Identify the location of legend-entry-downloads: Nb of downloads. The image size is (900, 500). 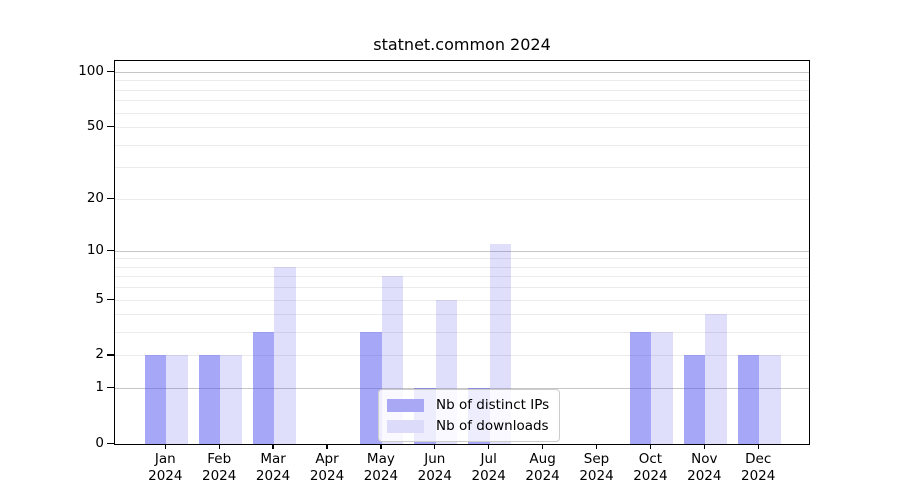
(468, 426).